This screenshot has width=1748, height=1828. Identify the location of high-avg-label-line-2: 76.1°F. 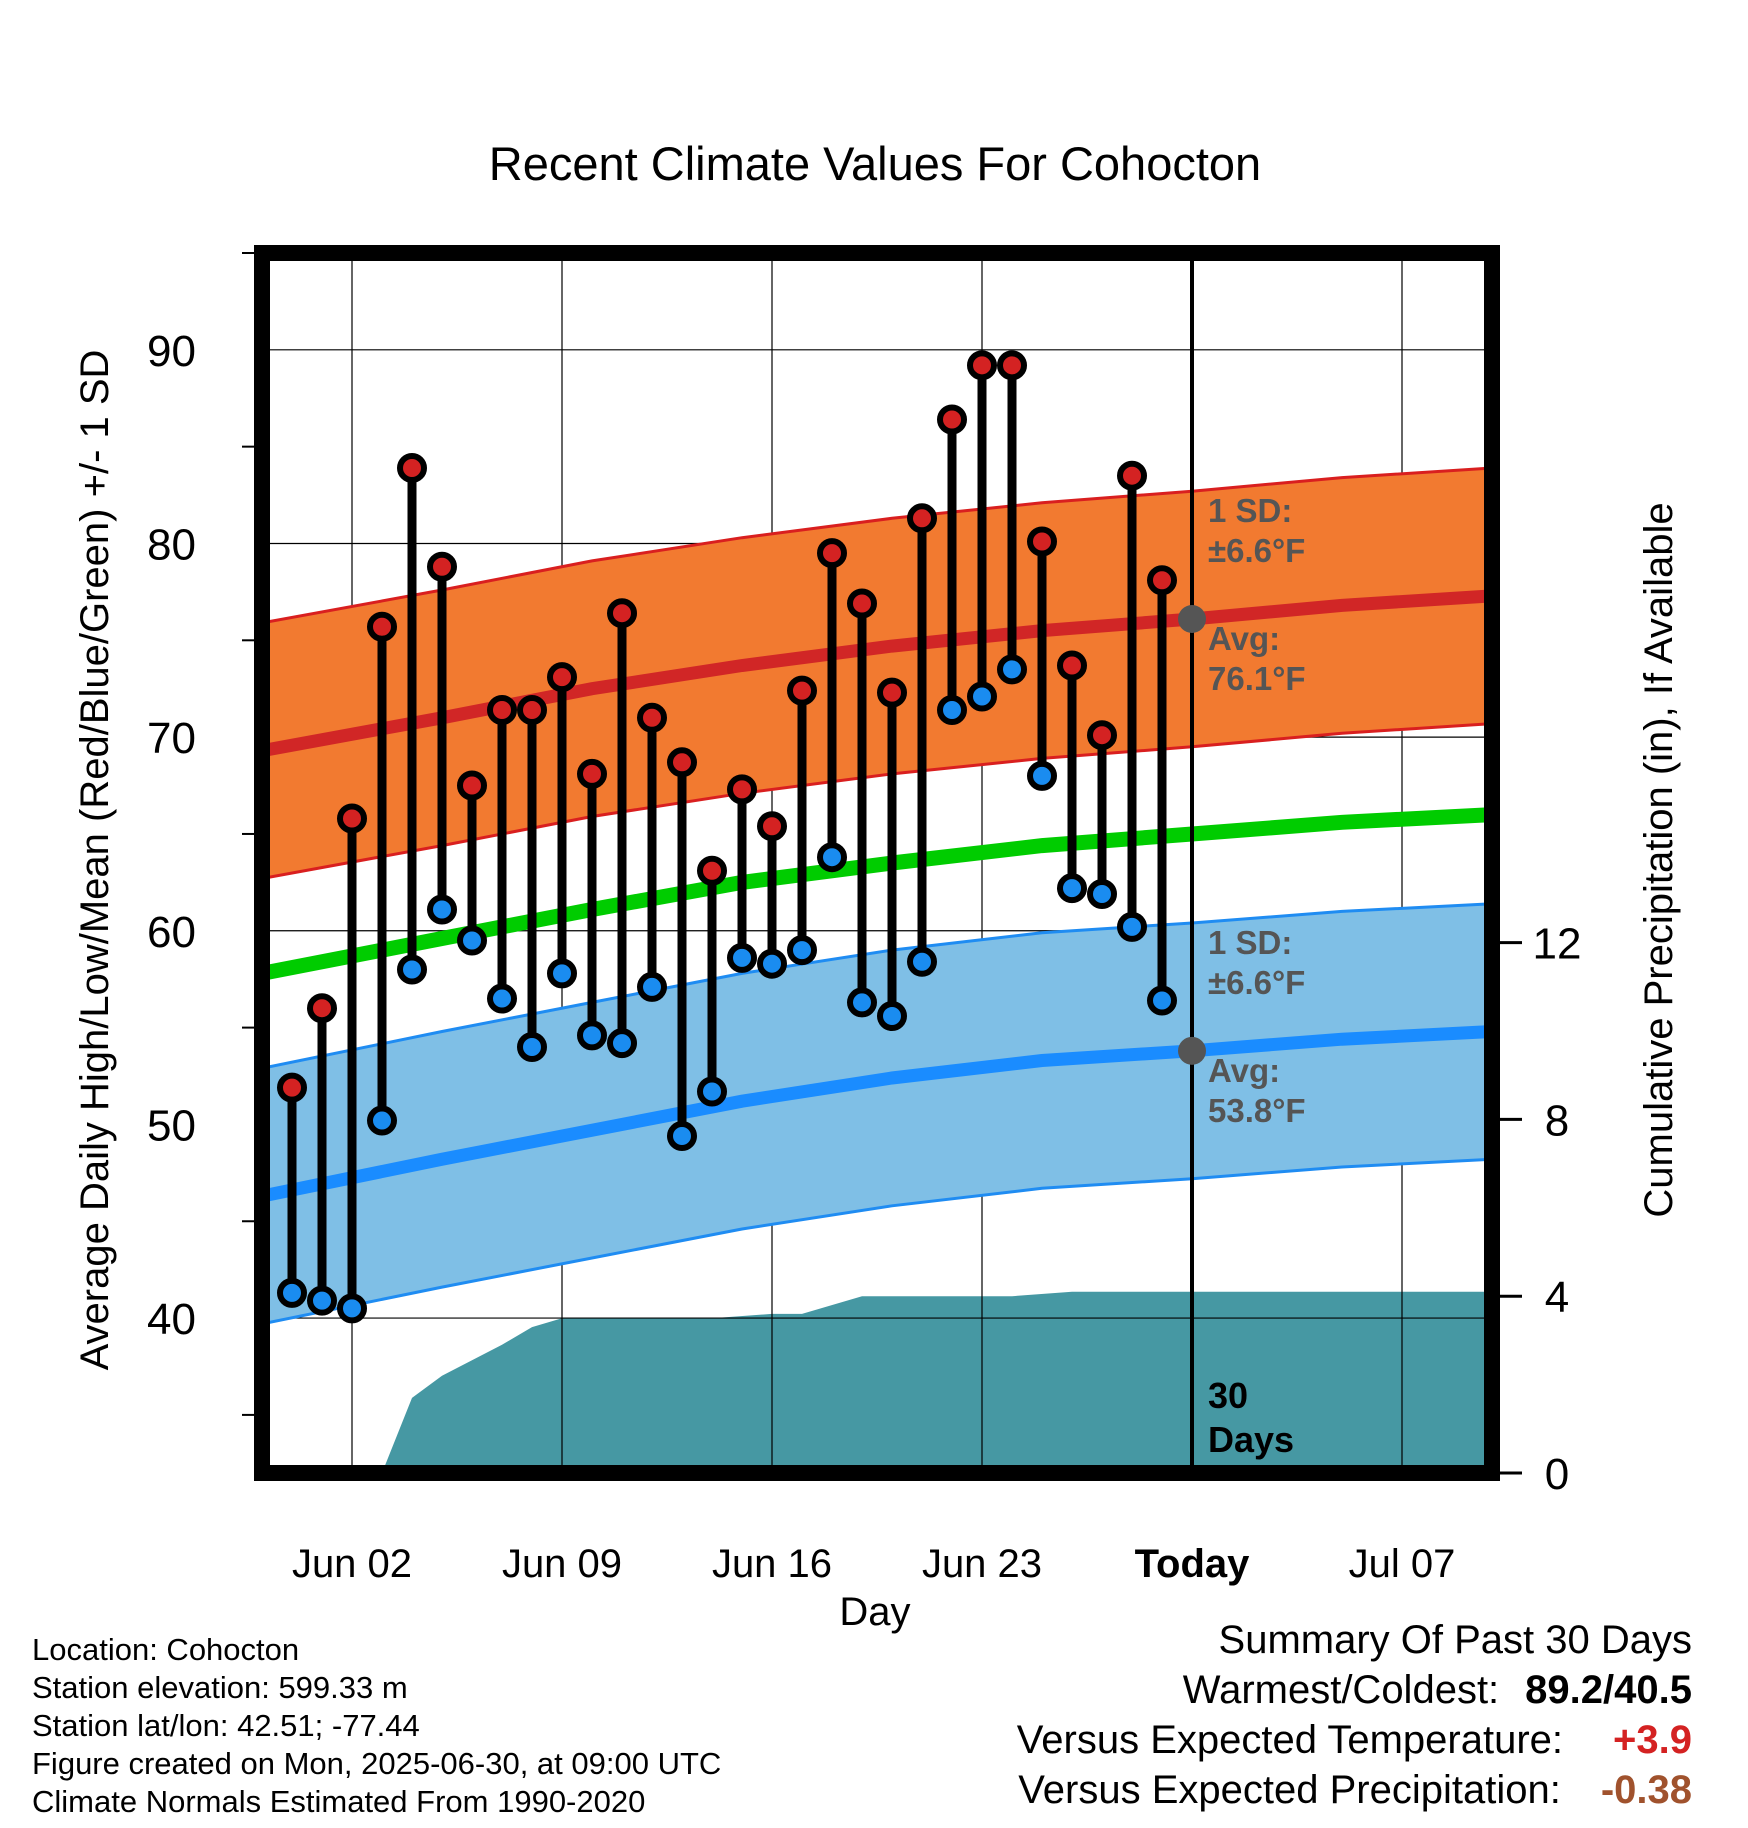
(1257, 678).